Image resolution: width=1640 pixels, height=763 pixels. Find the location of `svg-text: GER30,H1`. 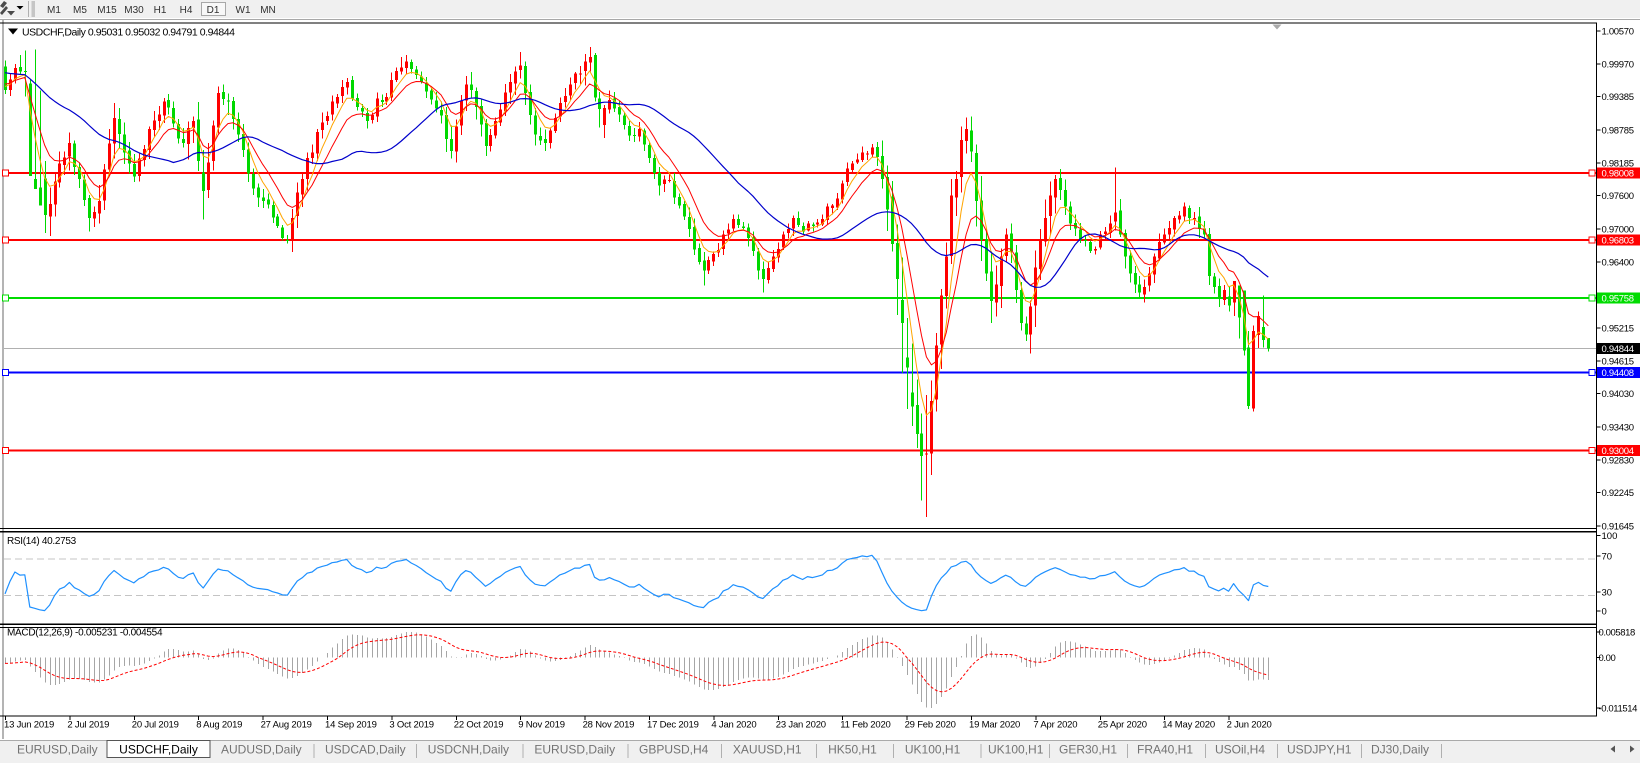

svg-text: GER30,H1 is located at coordinates (1088, 750).